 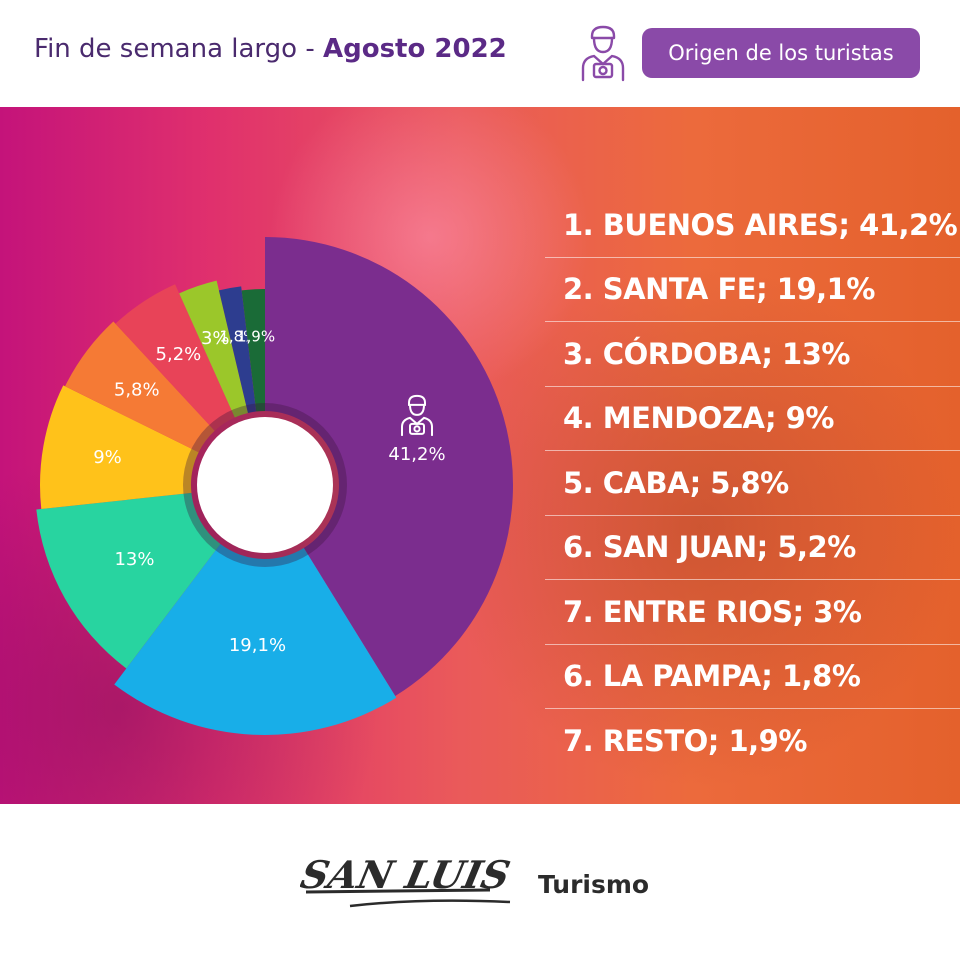 What do you see at coordinates (417, 415) in the screenshot?
I see `slice-tourist-icon` at bounding box center [417, 415].